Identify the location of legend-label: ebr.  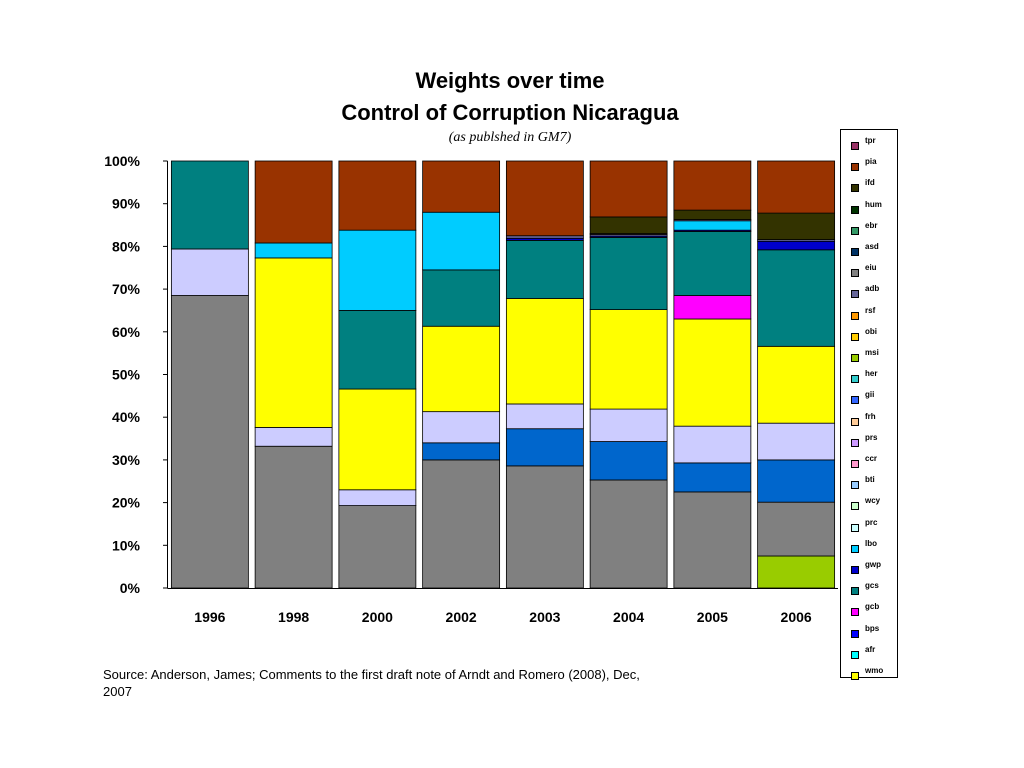
(871, 225).